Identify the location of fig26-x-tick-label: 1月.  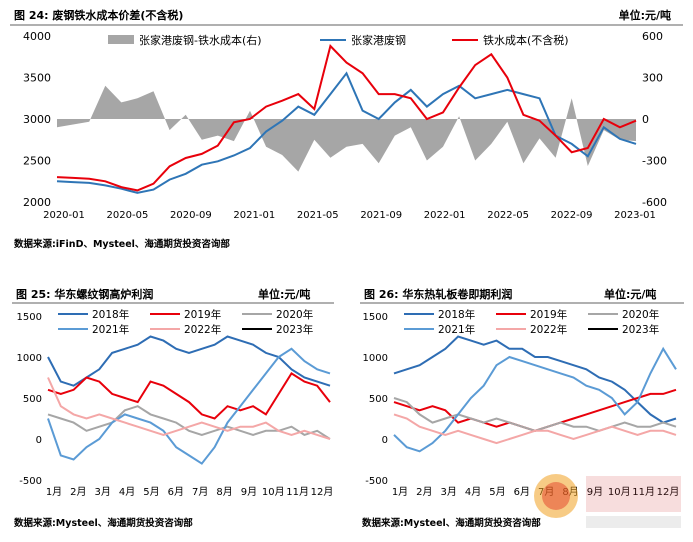
(400, 492).